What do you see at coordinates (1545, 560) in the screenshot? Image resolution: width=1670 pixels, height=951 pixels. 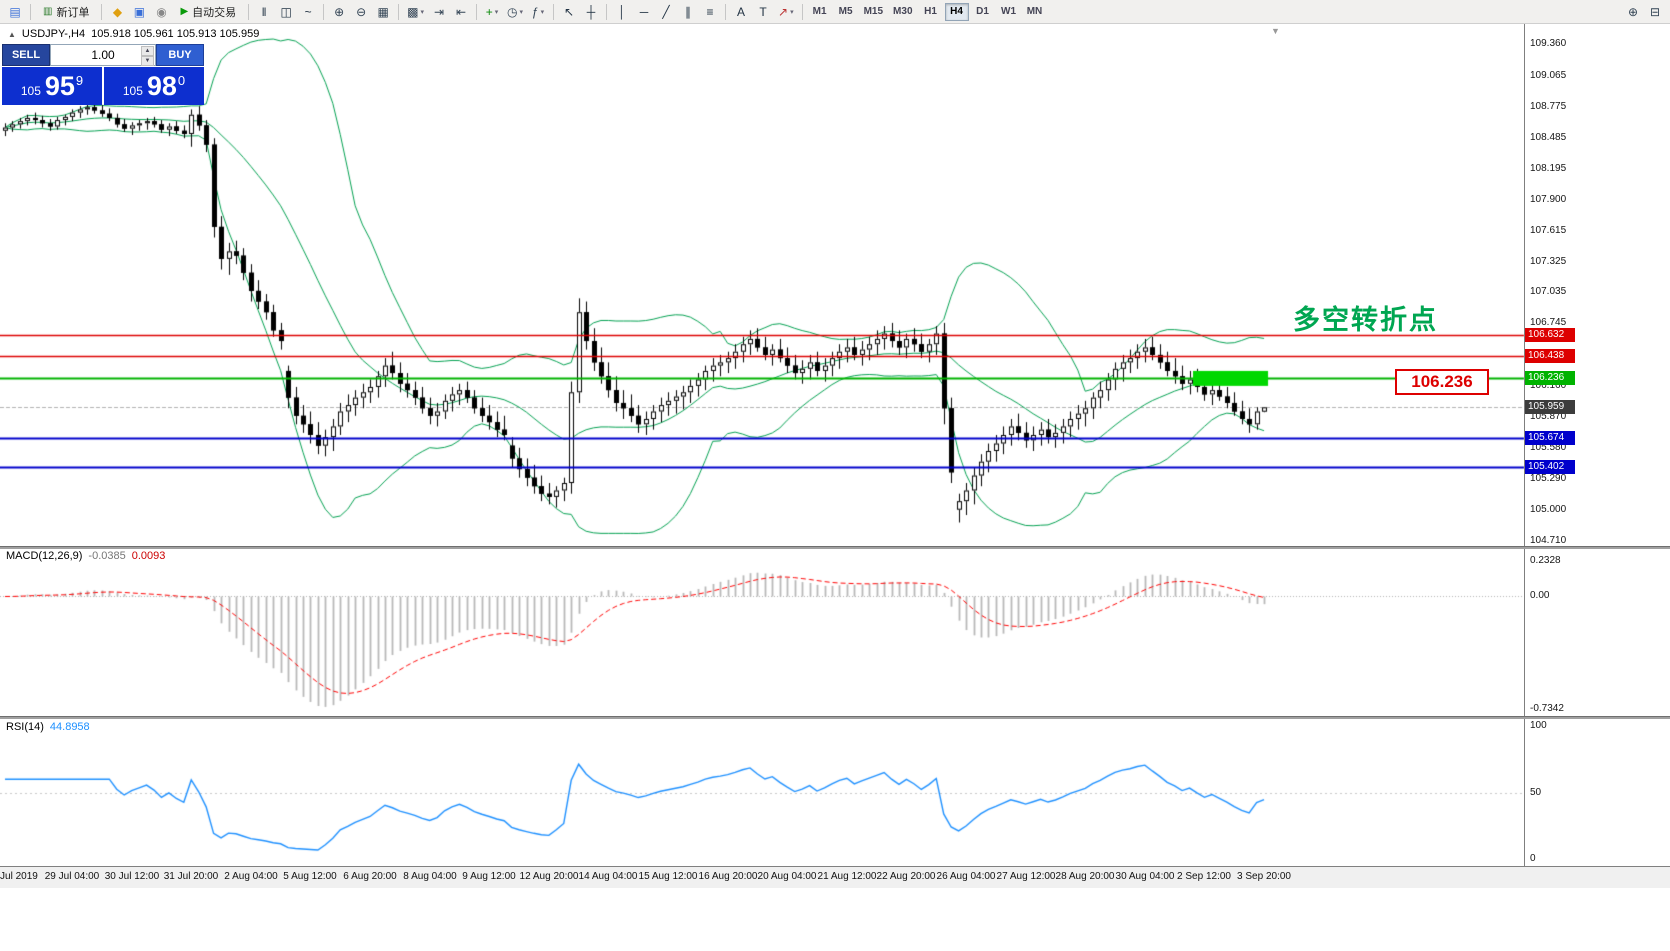 I see `macd-axis-label: 0.2328` at bounding box center [1545, 560].